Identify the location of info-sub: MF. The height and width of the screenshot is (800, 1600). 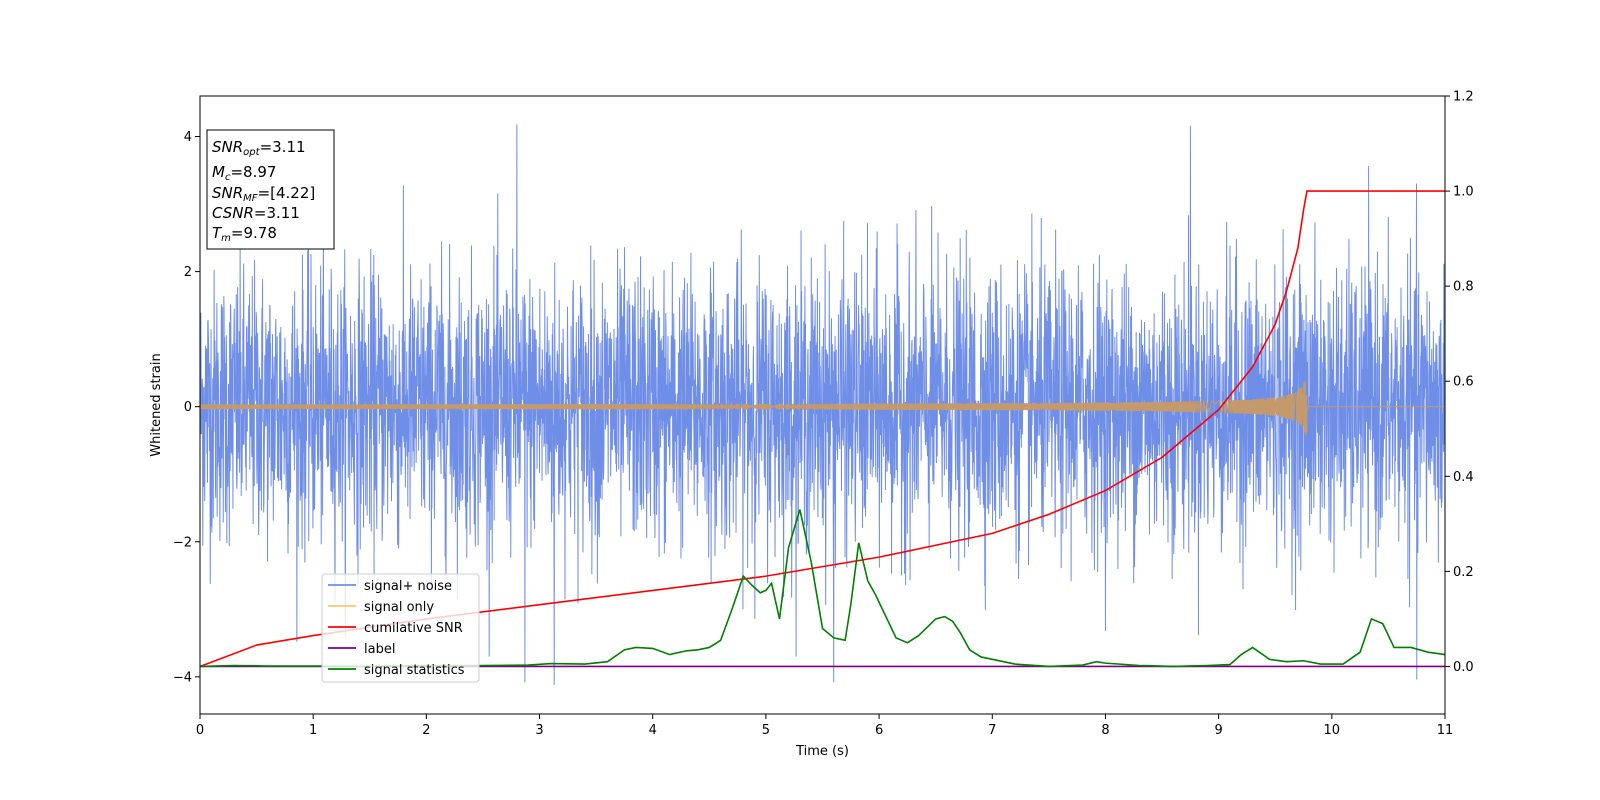
(250, 198).